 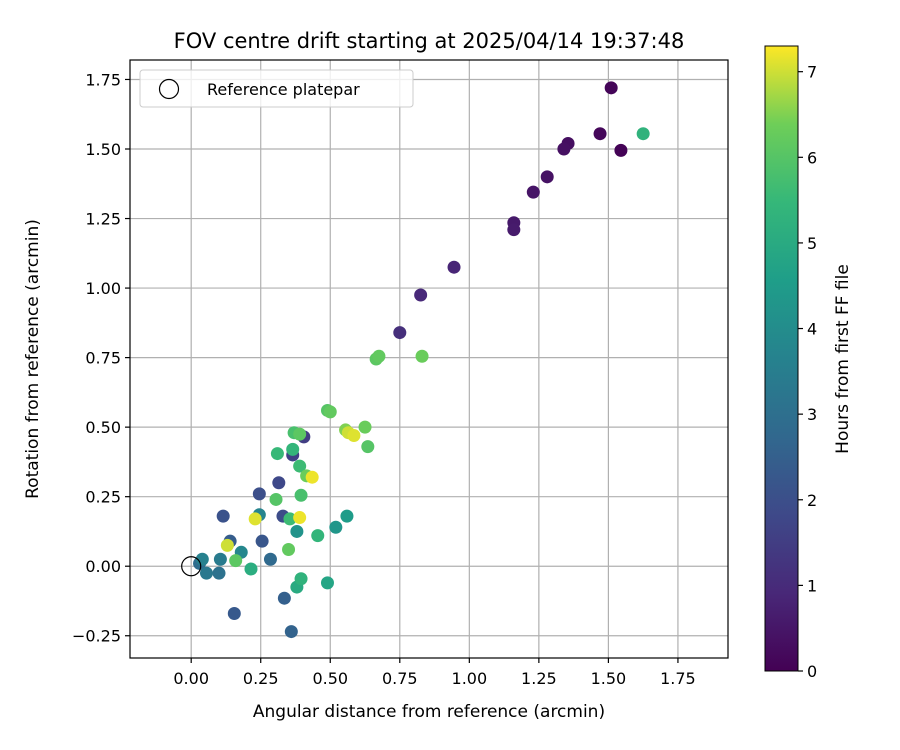 What do you see at coordinates (812, 585) in the screenshot?
I see `colorbar-tick-label: 1` at bounding box center [812, 585].